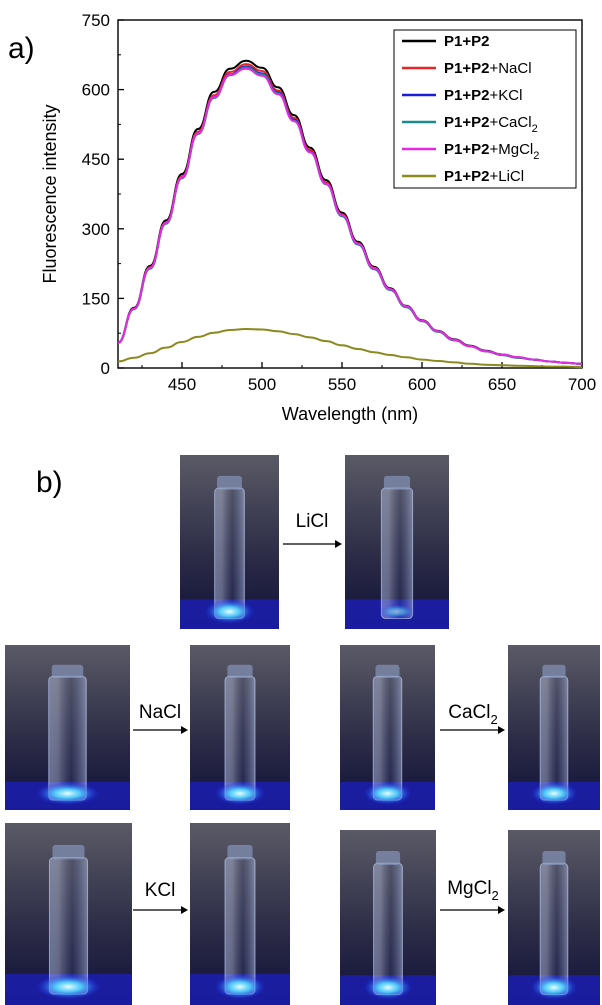  What do you see at coordinates (49, 482) in the screenshot?
I see `panel-b-label: b)` at bounding box center [49, 482].